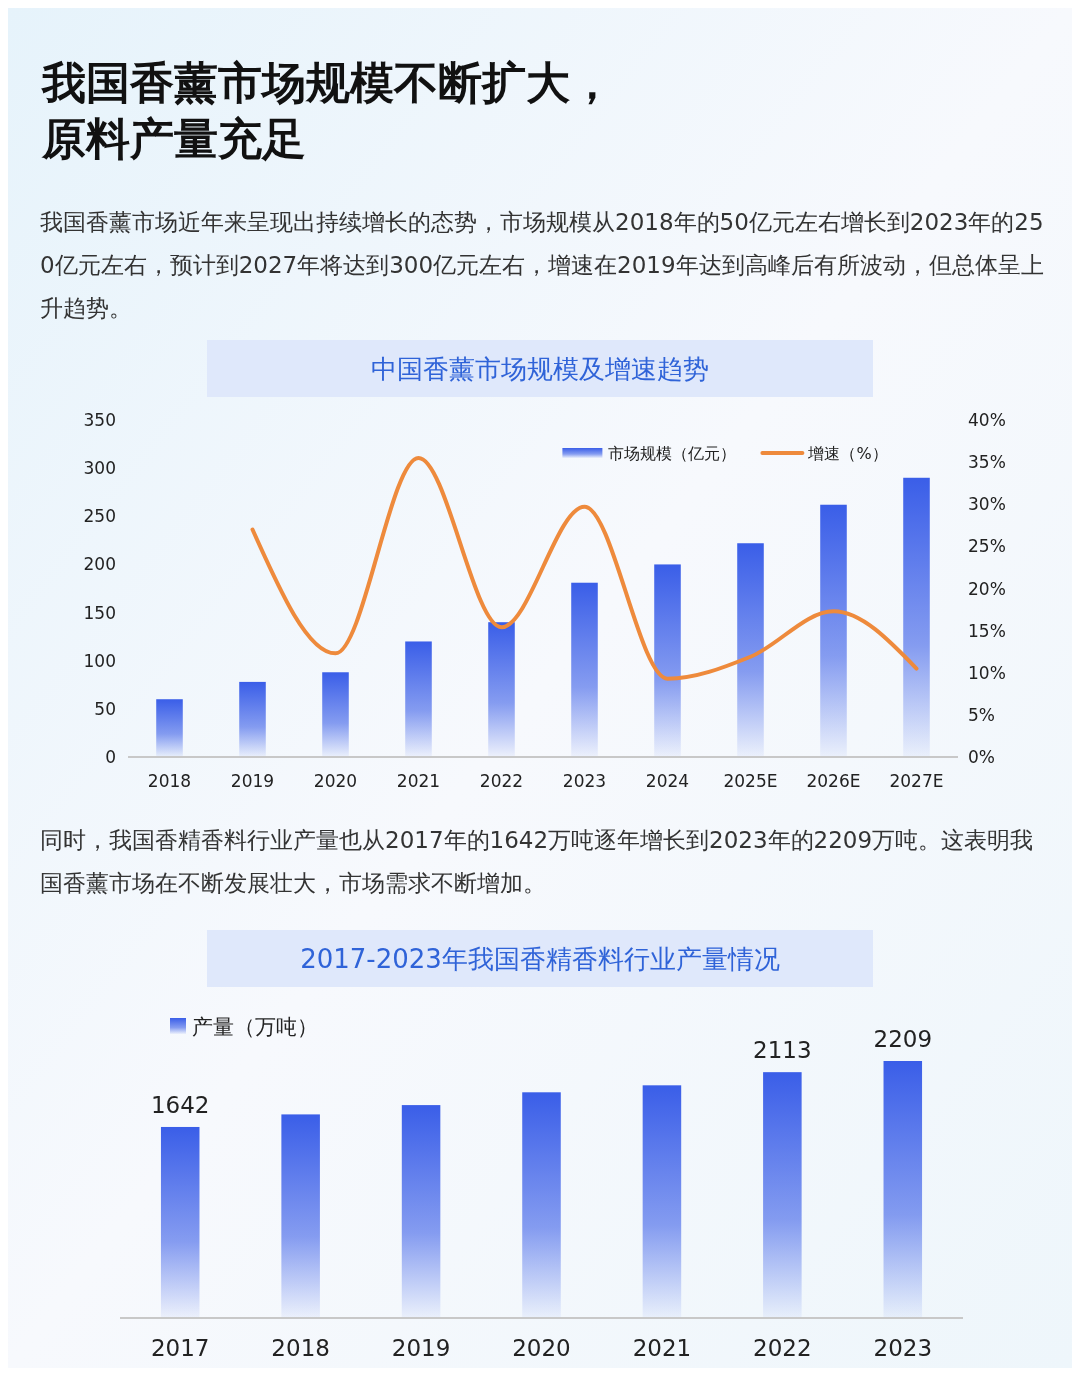 Image resolution: width=1080 pixels, height=1375 pixels. What do you see at coordinates (537, 861) in the screenshot?
I see `text: 同时，我国香精香料行业产量也从2017年的1642万吨逐年增长到2023年的2209万吨。这表明我国香薰市场在不断发展壮大，市场需求不断增加。` at bounding box center [537, 861].